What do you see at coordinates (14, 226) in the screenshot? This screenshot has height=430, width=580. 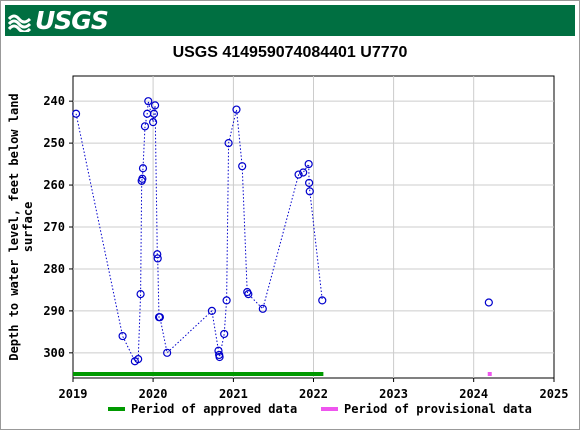 I see `y-axis-title-line-1: Depth to water level, feet below land` at bounding box center [14, 226].